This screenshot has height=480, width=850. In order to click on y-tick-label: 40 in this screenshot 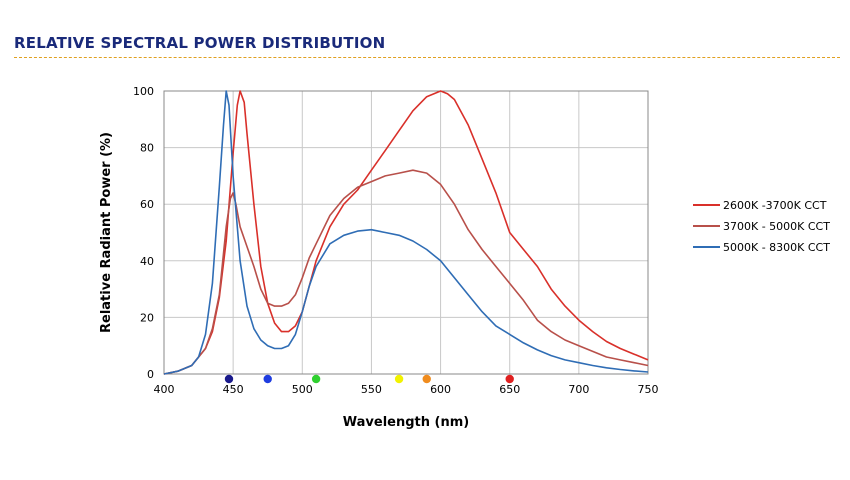, I will do `click(147, 261)`.